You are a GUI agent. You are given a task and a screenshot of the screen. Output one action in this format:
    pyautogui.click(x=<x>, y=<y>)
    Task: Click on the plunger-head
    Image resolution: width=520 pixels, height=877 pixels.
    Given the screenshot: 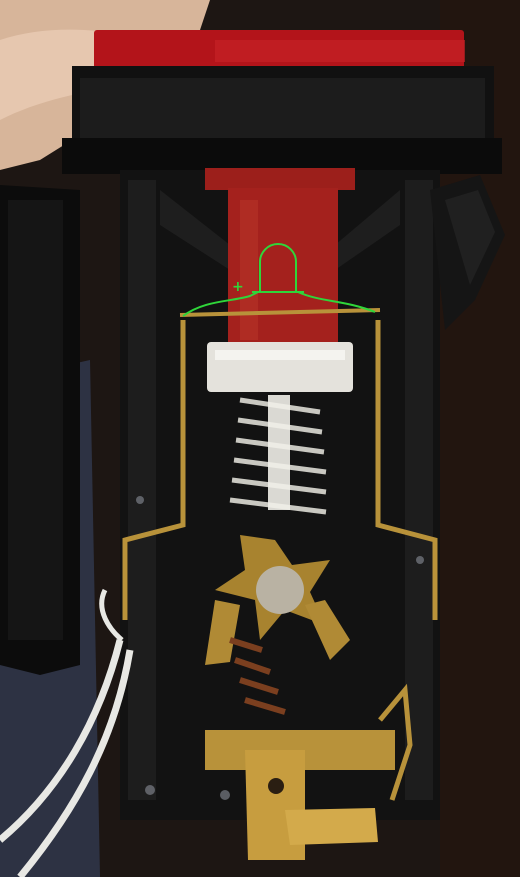 What is the action you would take?
    pyautogui.click(x=280, y=179)
    